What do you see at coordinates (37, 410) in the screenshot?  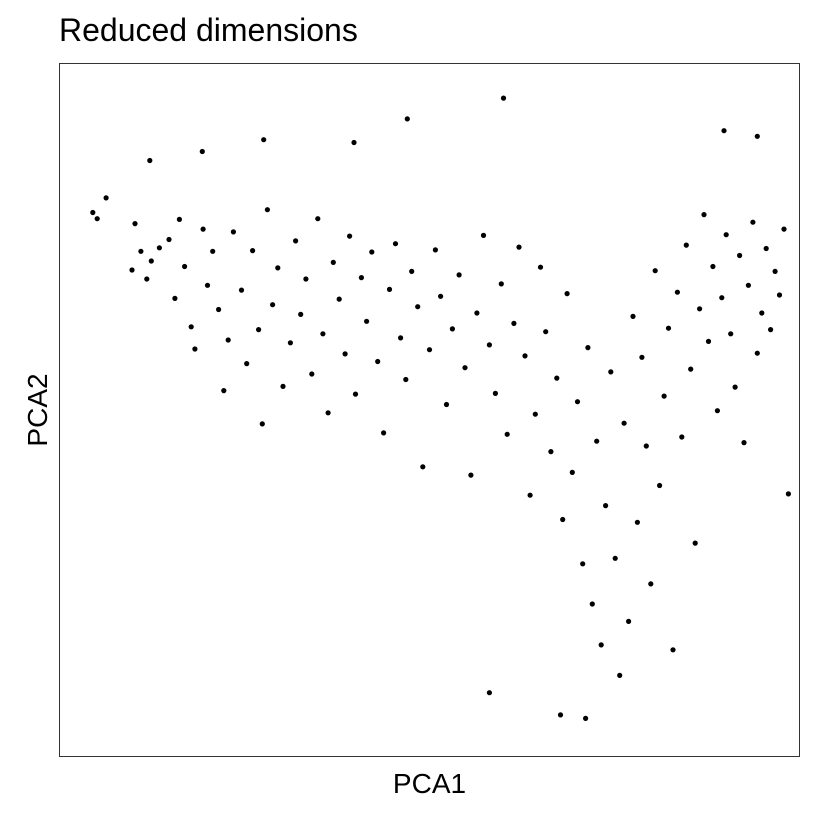 I see `y-axis-label: PCA2` at bounding box center [37, 410].